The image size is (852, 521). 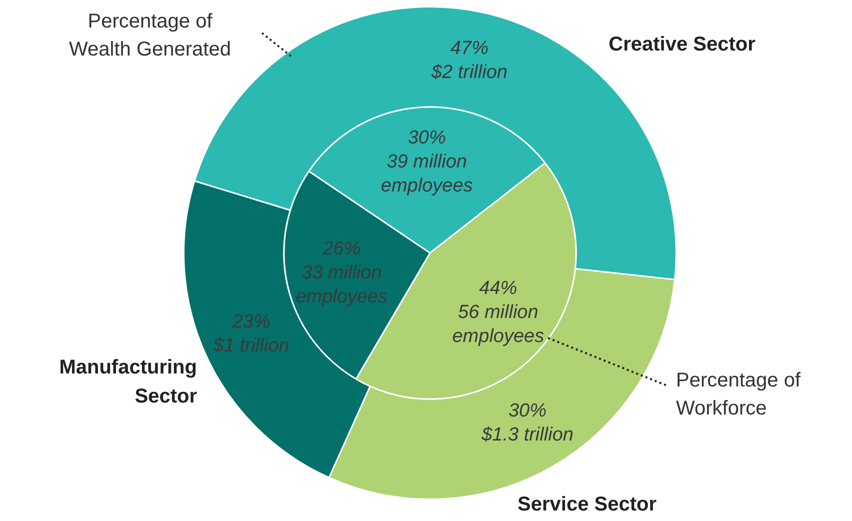 I want to click on slice-label: Manufacturing Sector, so click(x=128, y=382).